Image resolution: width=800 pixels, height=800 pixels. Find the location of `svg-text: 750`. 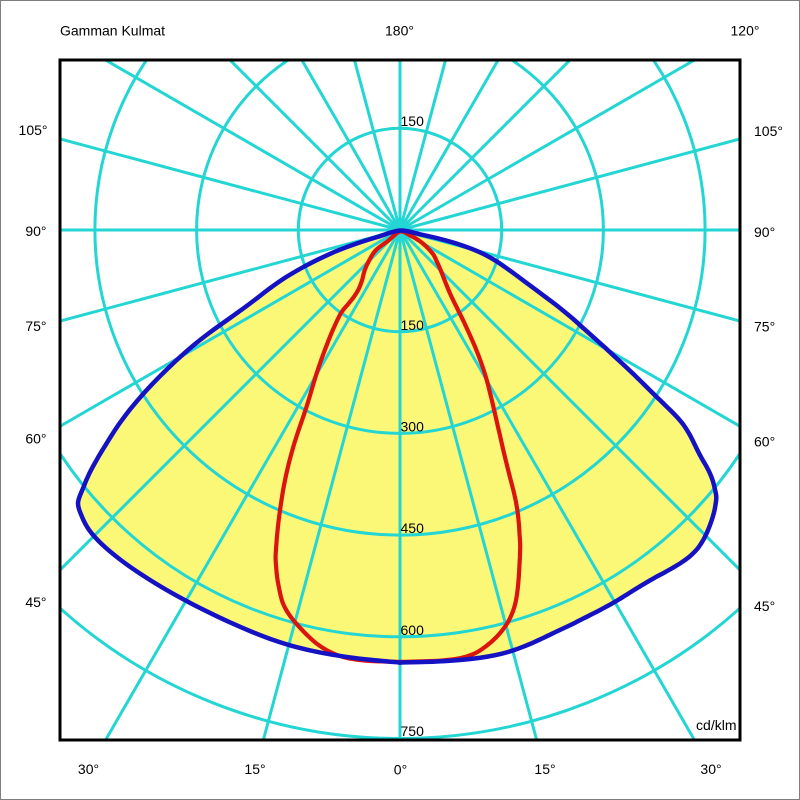

svg-text: 750 is located at coordinates (413, 731).